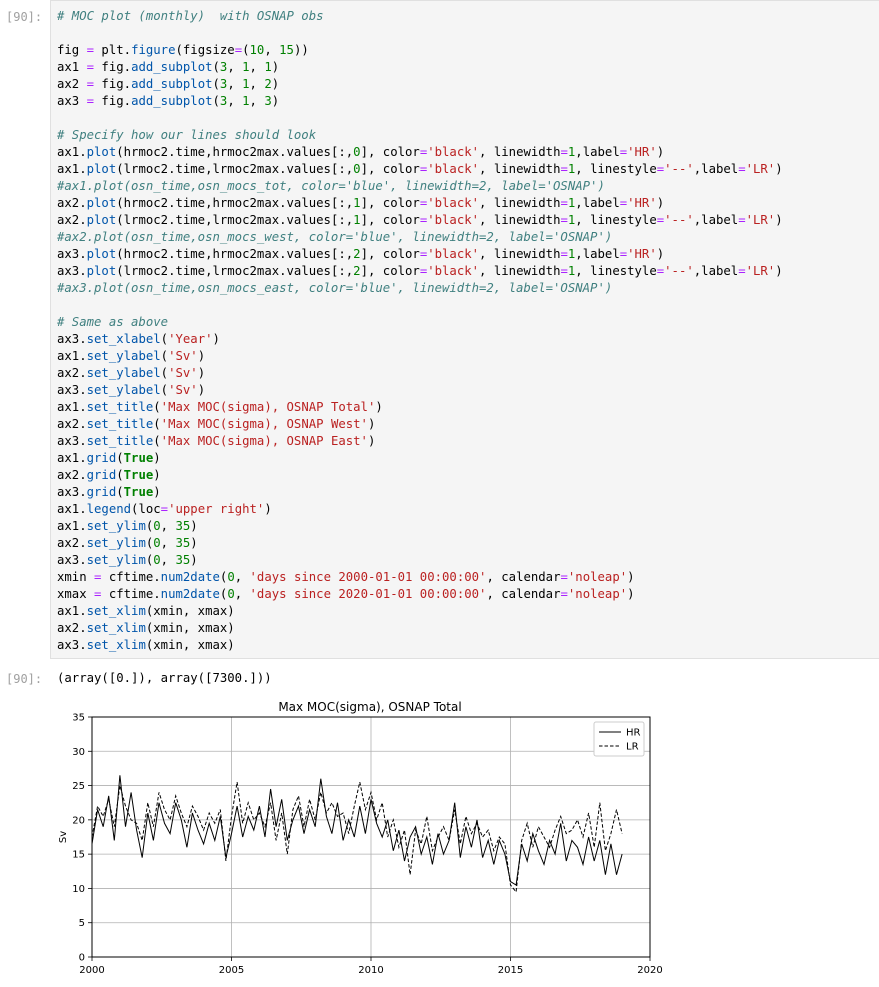 The height and width of the screenshot is (987, 879). I want to click on chart-series, so click(357, 834).